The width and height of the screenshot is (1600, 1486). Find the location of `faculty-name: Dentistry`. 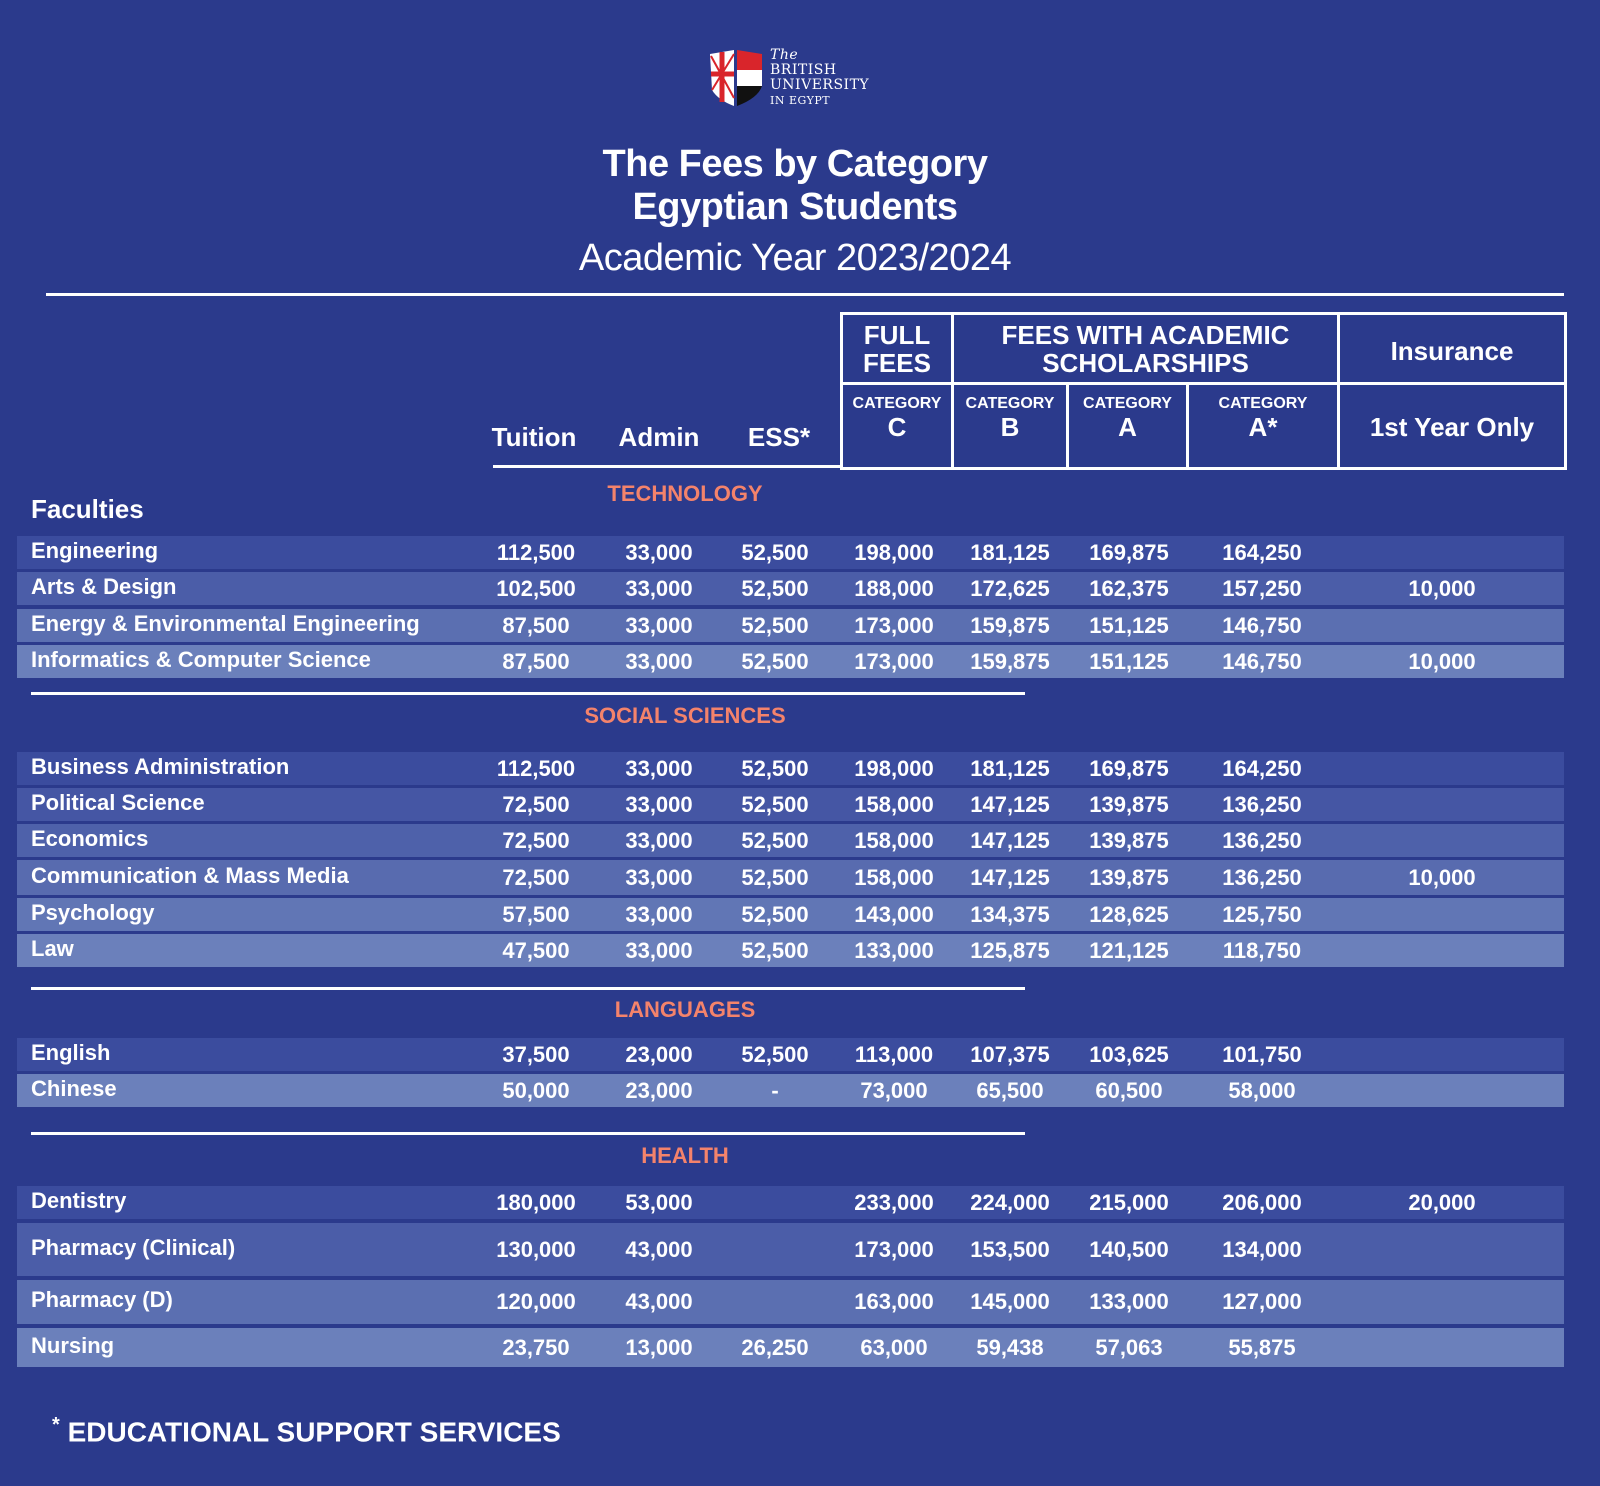

faculty-name: Dentistry is located at coordinates (79, 1200).